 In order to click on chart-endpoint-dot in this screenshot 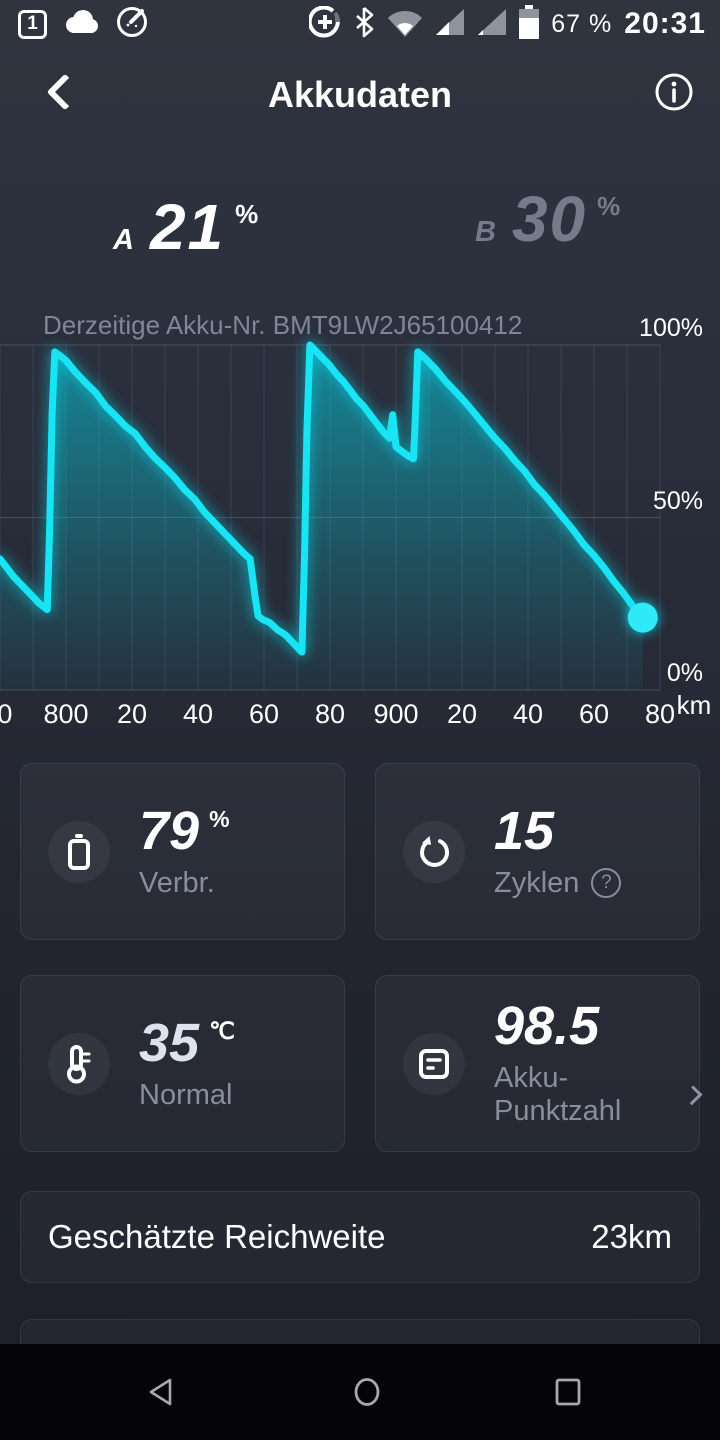, I will do `click(642, 617)`.